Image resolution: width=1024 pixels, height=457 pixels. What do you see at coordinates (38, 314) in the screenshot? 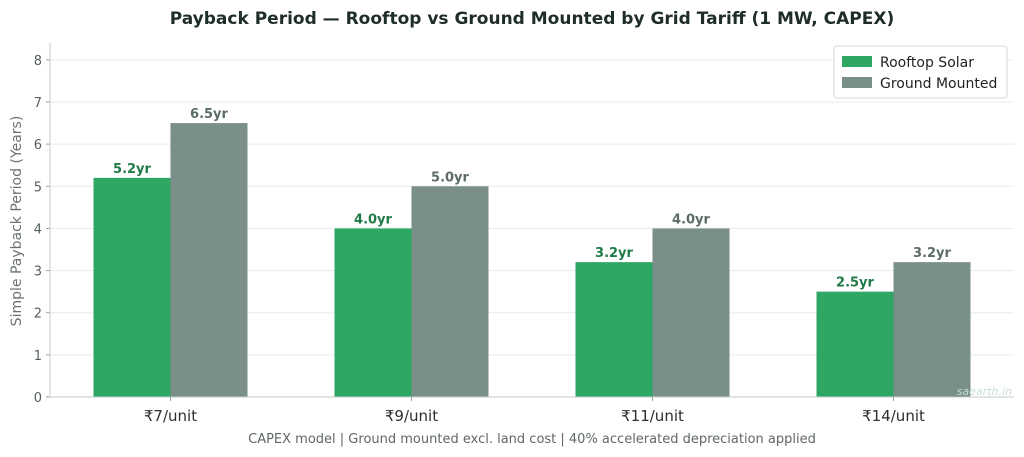
I see `y-tick-label: 2` at bounding box center [38, 314].